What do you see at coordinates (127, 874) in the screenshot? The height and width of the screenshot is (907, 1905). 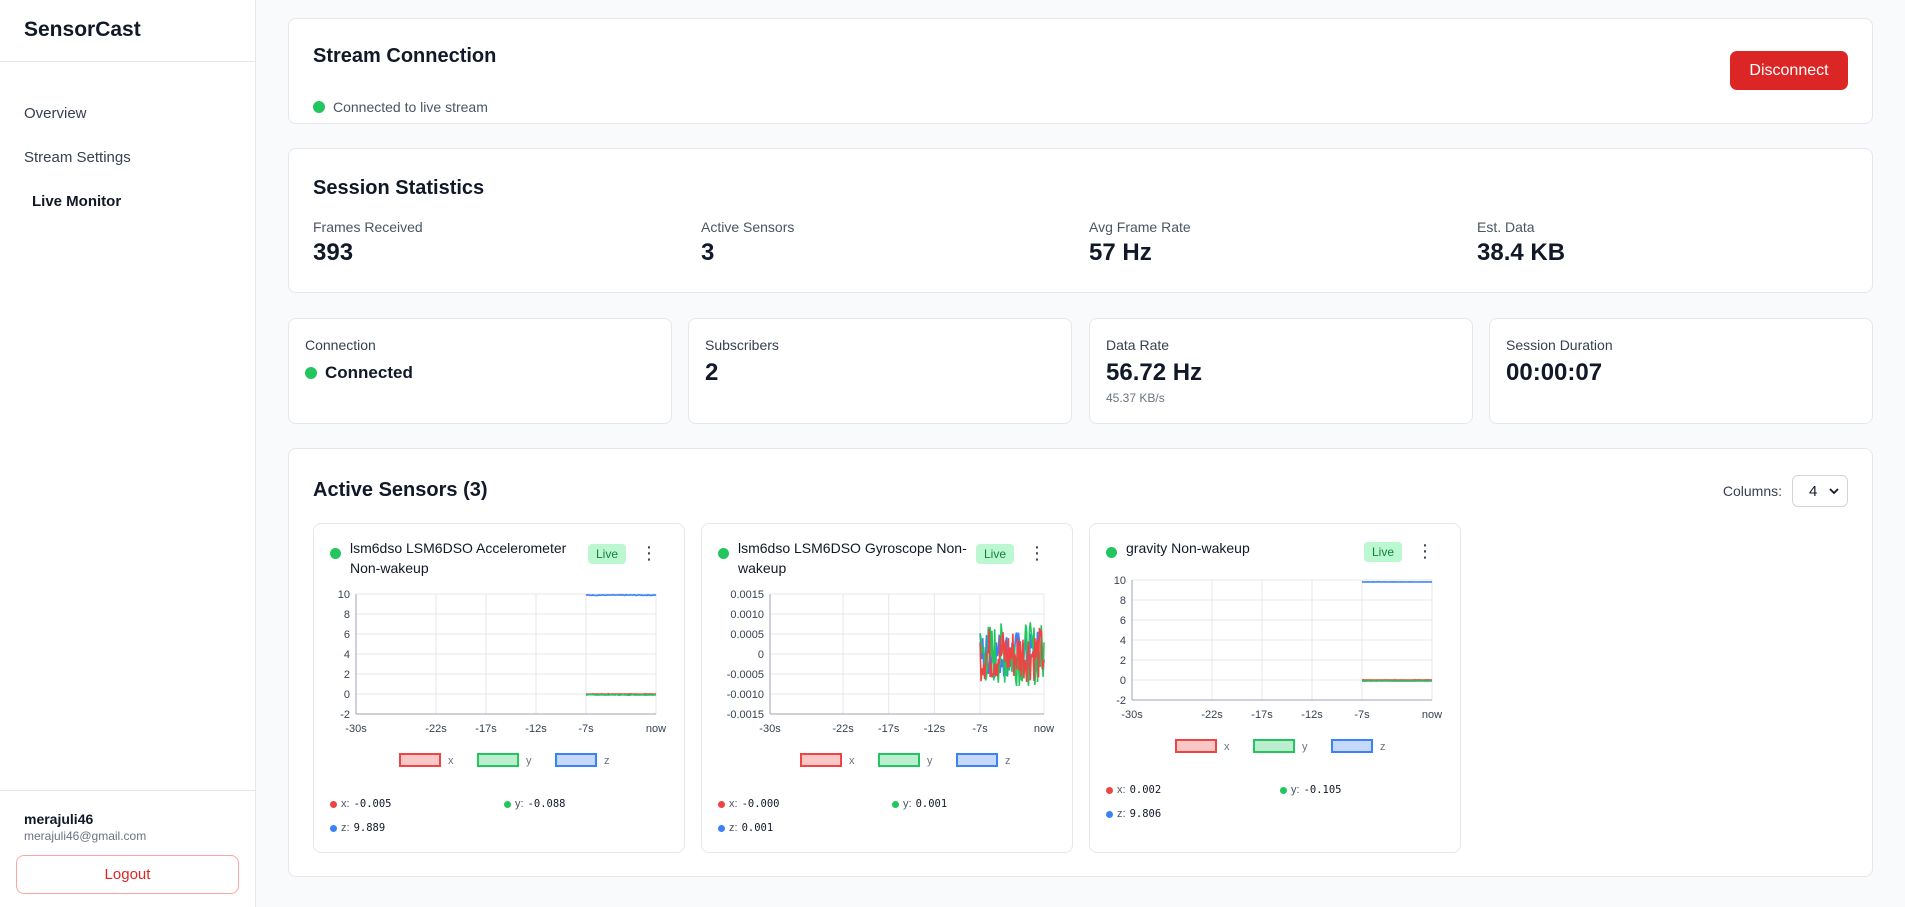 I see `logout-button: Logout` at bounding box center [127, 874].